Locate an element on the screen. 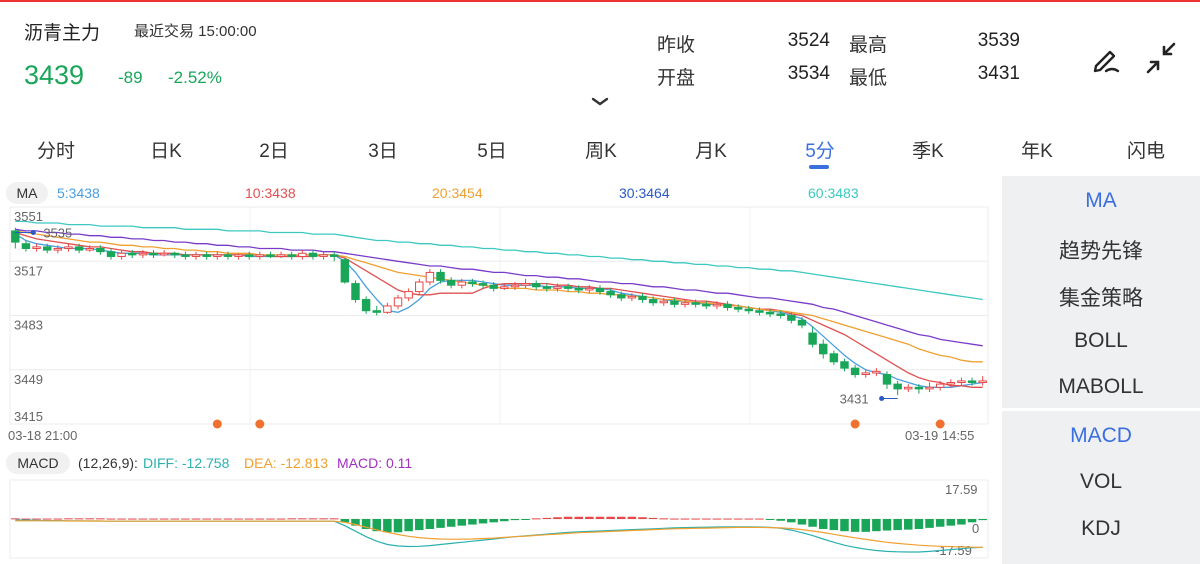 This screenshot has width=1200, height=564. tab-9: 年K is located at coordinates (1037, 151).